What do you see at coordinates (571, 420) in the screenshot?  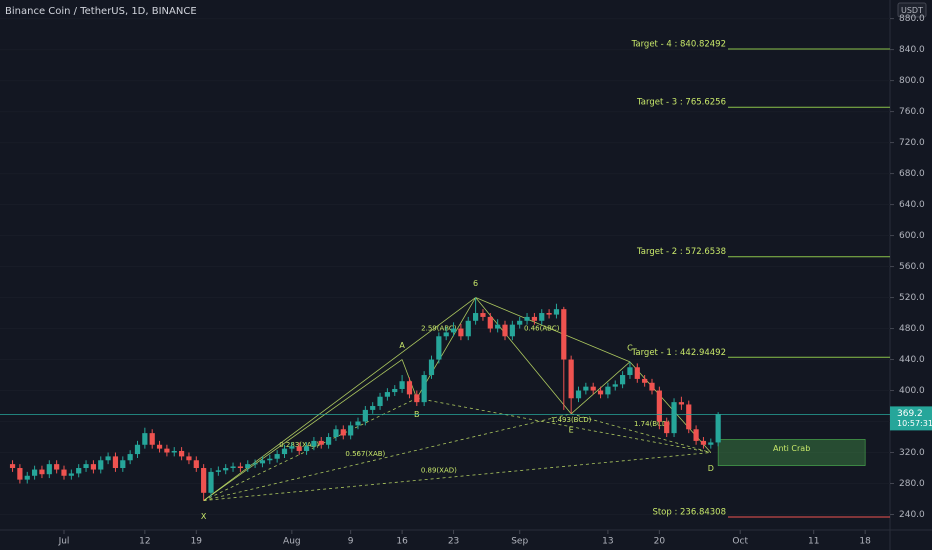 I see `ratio-label: 1.493(BCD)` at bounding box center [571, 420].